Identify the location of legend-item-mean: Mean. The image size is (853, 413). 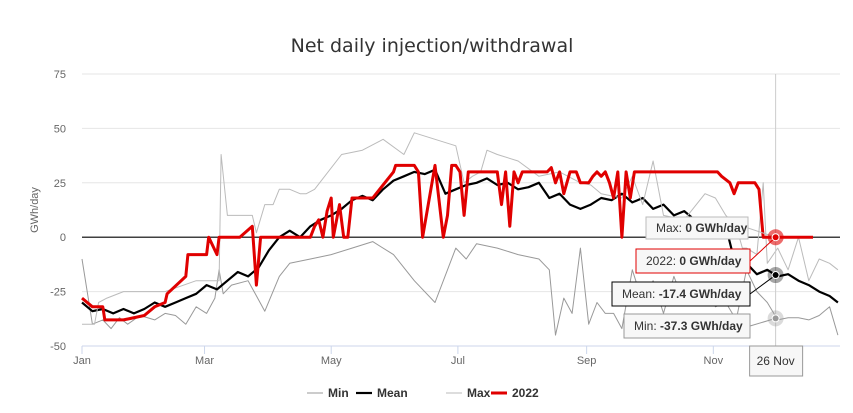
(382, 393).